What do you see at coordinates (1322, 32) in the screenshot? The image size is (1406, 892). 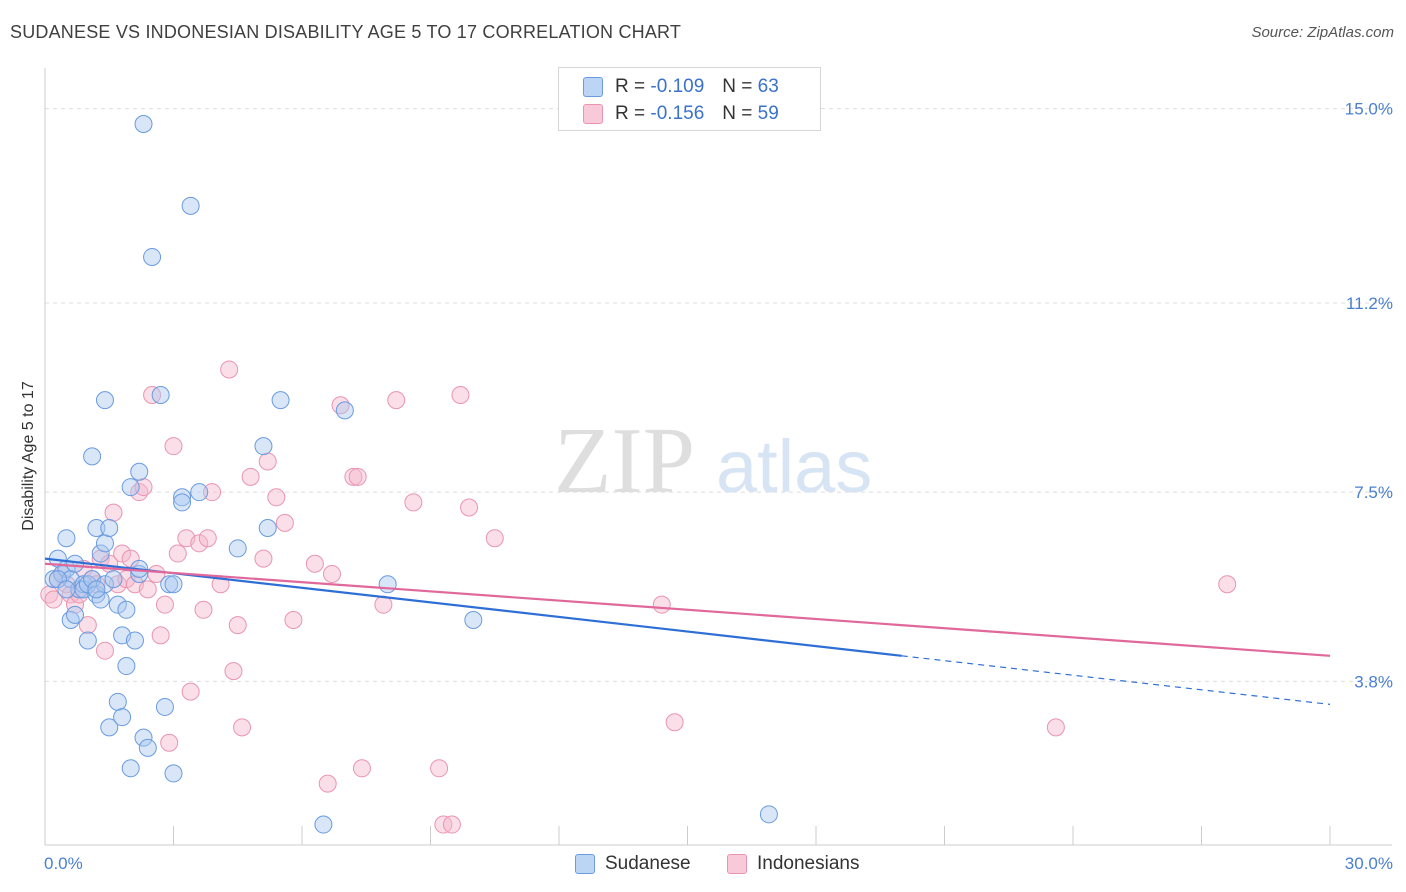 I see `source-label: Source: ZipAtlas.com` at bounding box center [1322, 32].